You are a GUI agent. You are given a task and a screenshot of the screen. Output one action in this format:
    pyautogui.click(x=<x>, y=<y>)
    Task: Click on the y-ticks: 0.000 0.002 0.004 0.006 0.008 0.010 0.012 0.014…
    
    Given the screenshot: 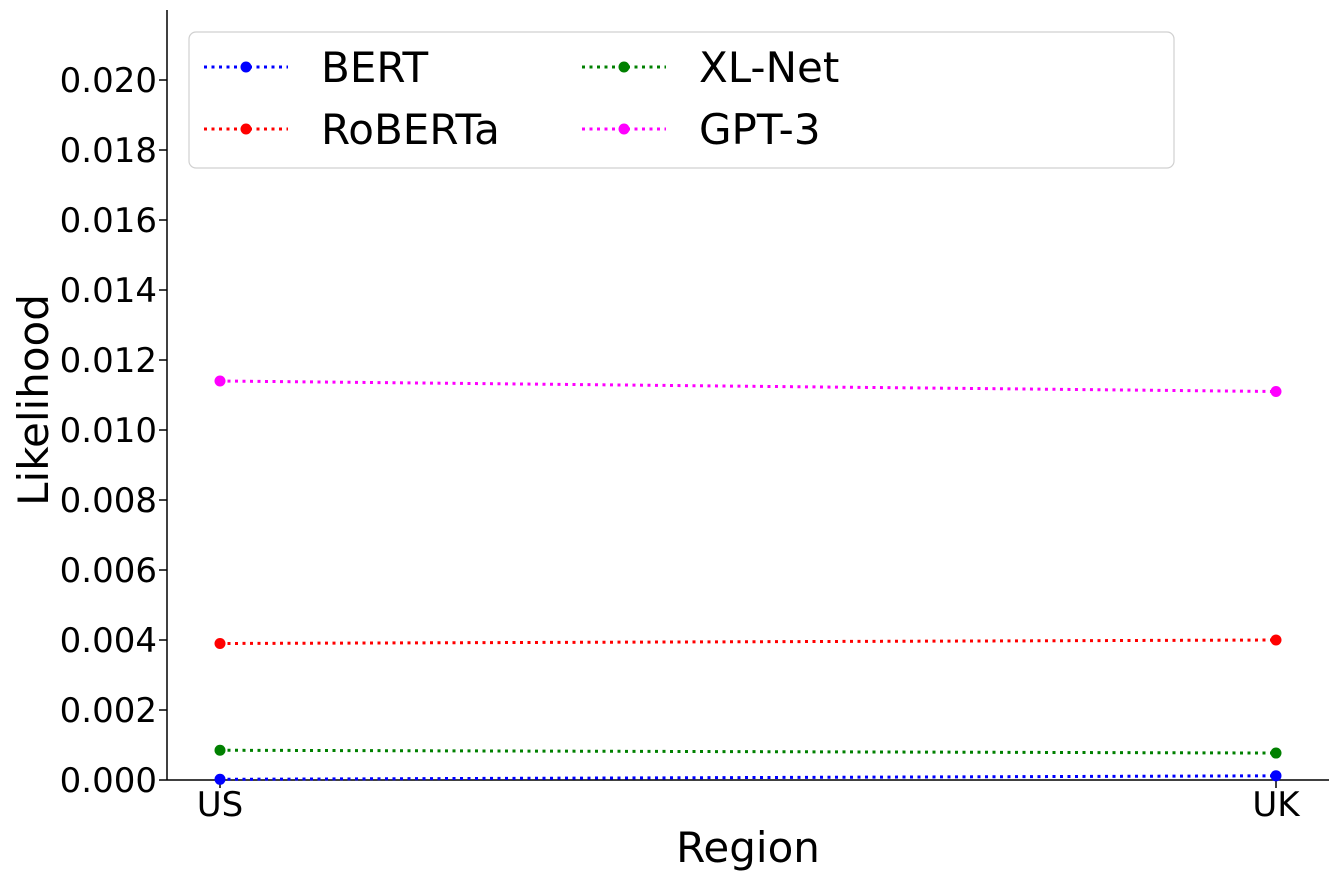 What is the action you would take?
    pyautogui.click(x=113, y=431)
    